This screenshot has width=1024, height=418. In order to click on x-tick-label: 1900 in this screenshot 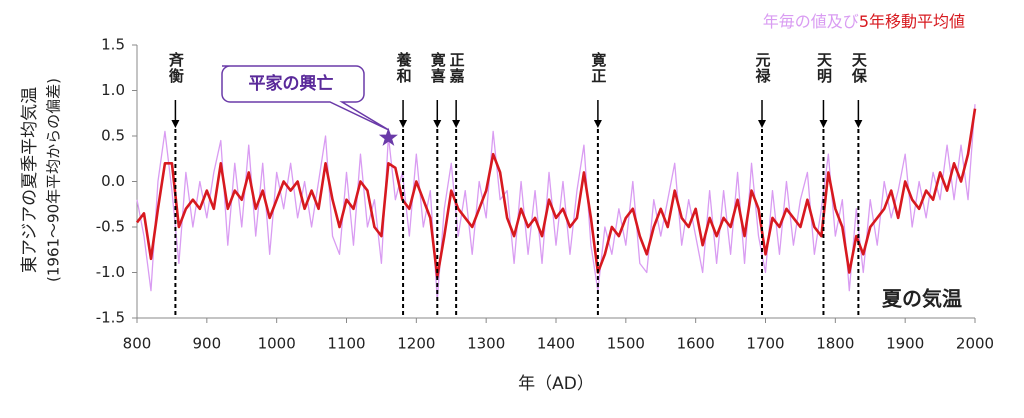, I will do `click(905, 344)`.